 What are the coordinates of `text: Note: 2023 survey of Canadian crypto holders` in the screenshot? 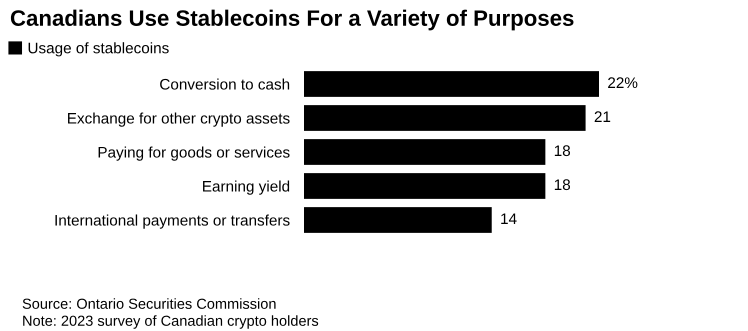 It's located at (170, 322).